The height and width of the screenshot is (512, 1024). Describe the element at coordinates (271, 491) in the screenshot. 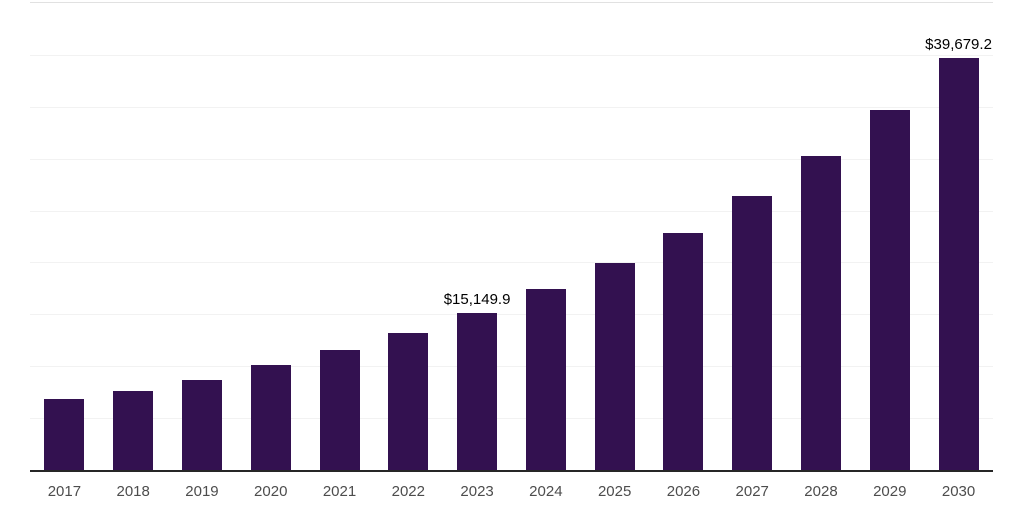

I see `x-tick-2020: 2020` at that location.